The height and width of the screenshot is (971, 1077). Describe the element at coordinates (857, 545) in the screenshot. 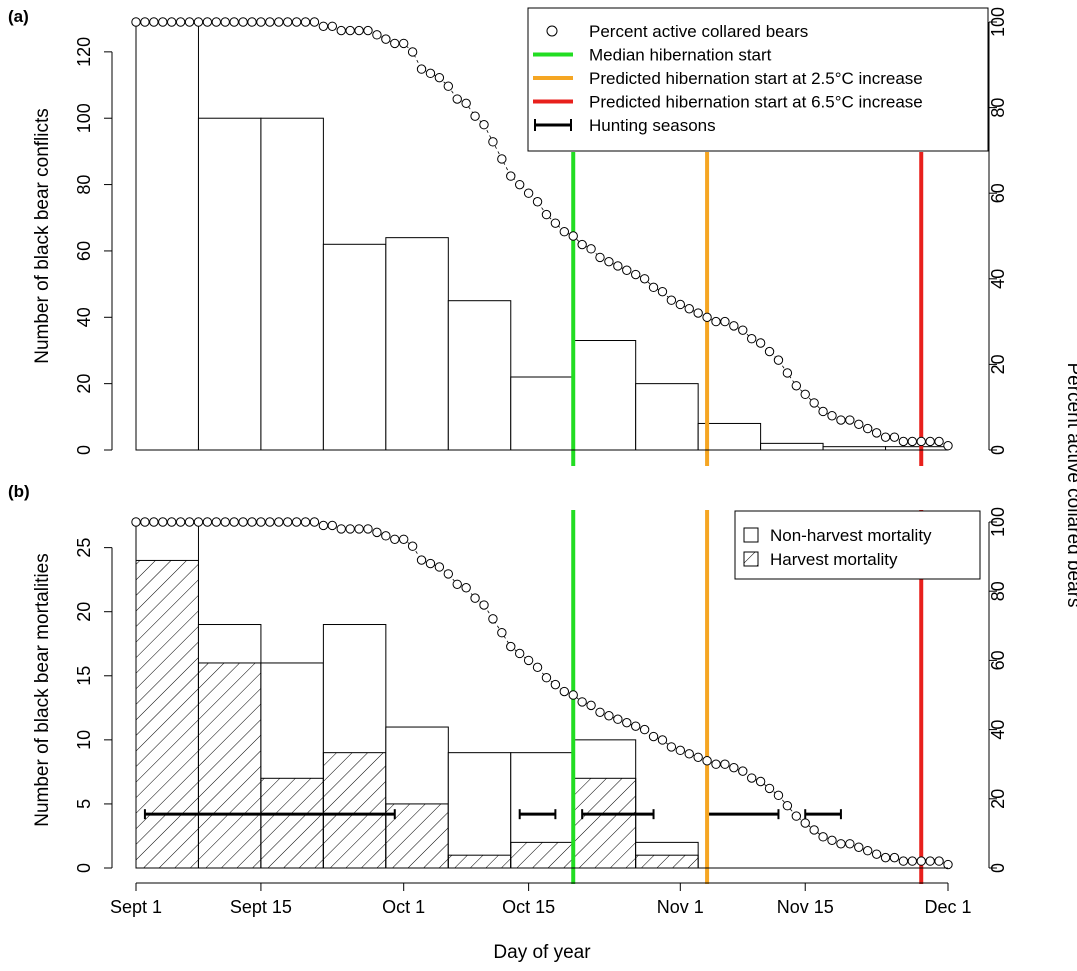

I see `legend-b-box` at that location.